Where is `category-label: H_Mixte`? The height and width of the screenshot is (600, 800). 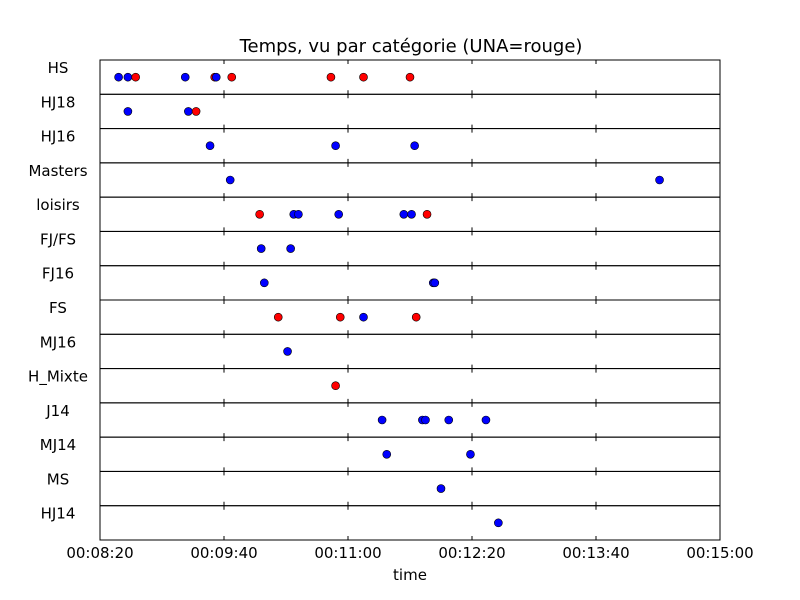
category-label: H_Mixte is located at coordinates (58, 377).